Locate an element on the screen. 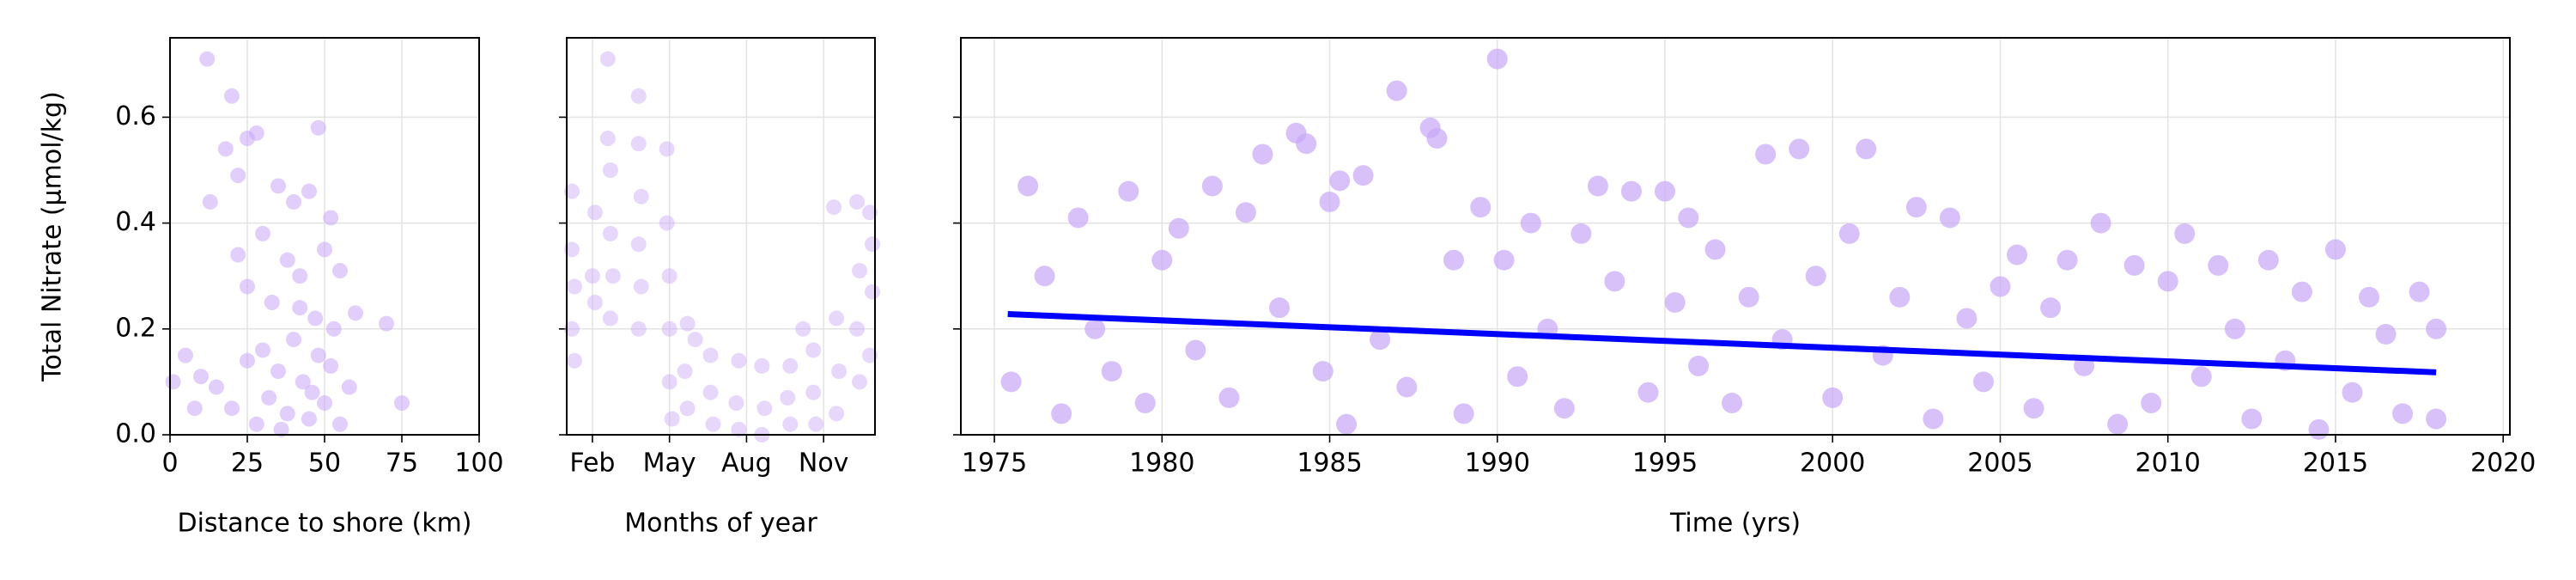 The height and width of the screenshot is (580, 2576). x-axis-label: Months of year is located at coordinates (720, 524).